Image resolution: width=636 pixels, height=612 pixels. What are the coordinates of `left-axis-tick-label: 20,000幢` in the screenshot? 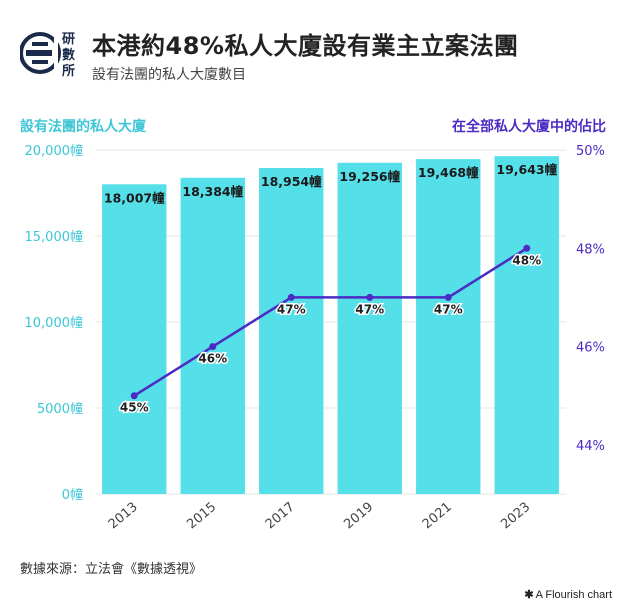 It's located at (54, 151).